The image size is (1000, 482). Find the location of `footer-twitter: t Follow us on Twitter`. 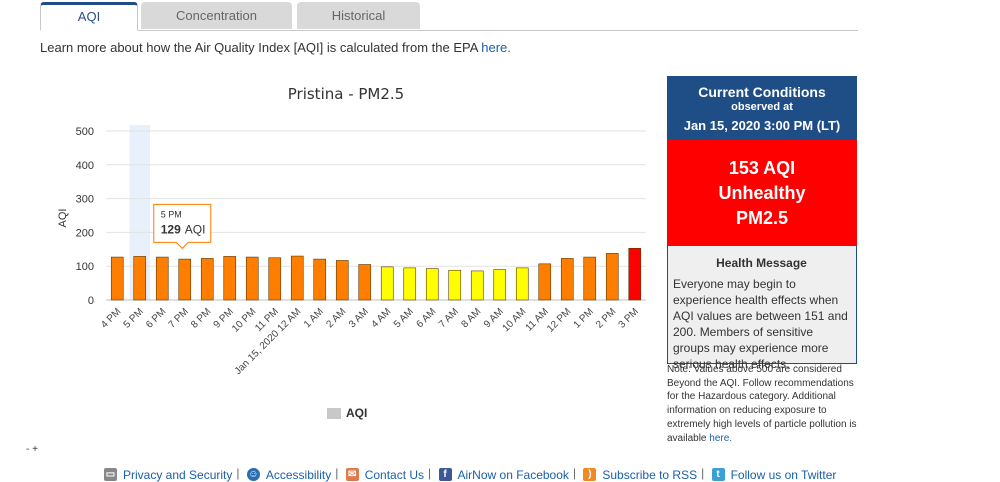

footer-twitter: t Follow us on Twitter is located at coordinates (774, 474).